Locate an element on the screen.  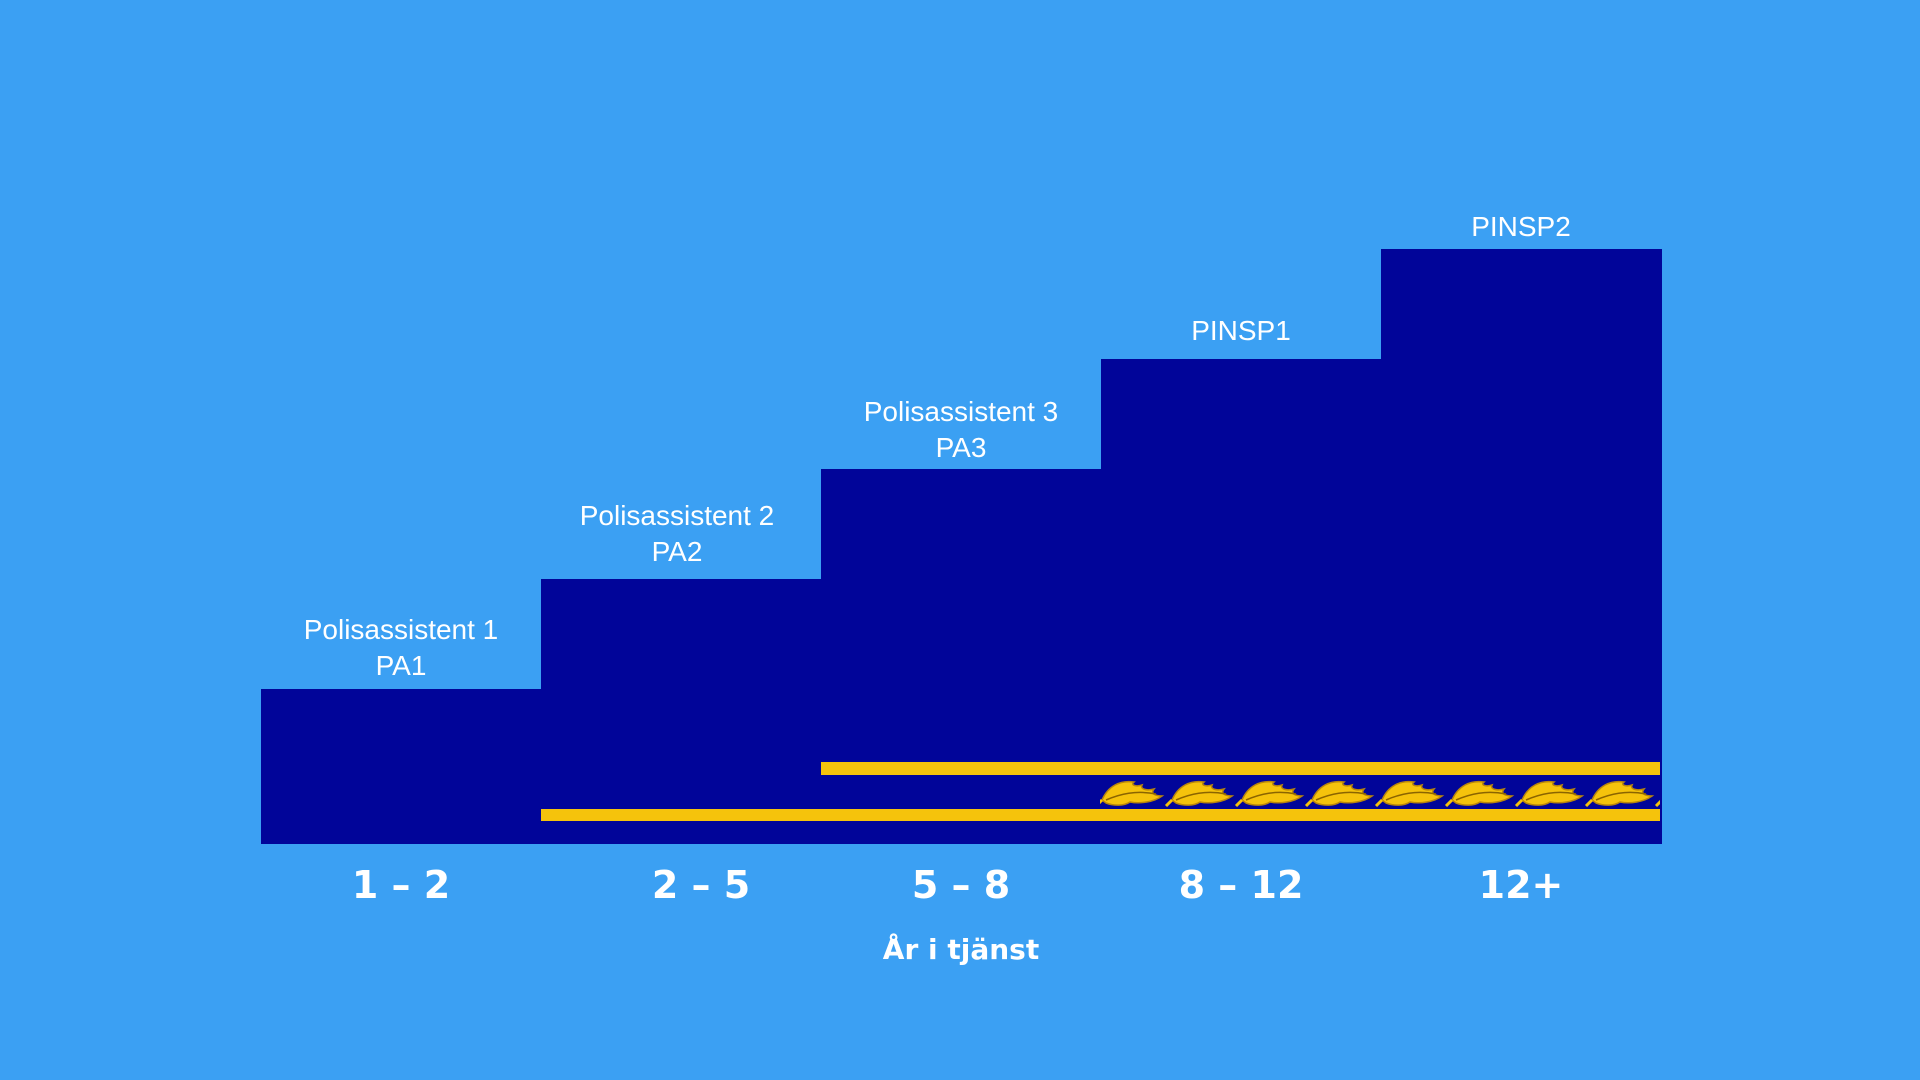
step-label-pinsp1: PINSP1 is located at coordinates (1241, 331).